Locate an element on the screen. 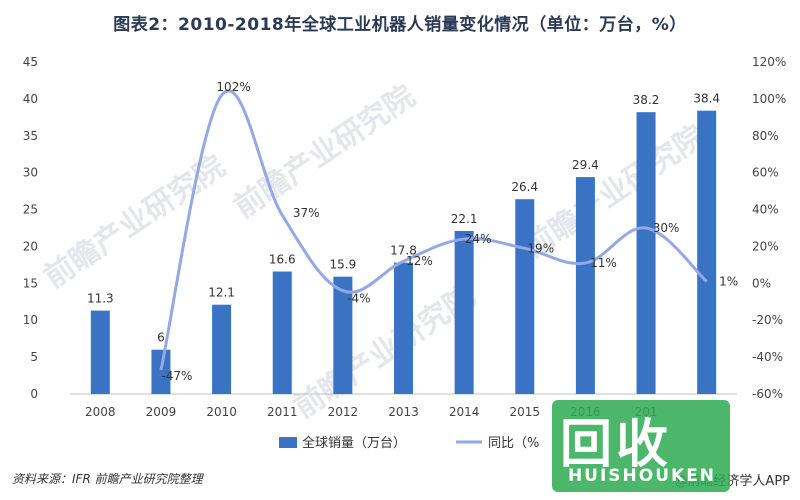 The width and height of the screenshot is (800, 500). bar-value-label: 38.4 is located at coordinates (706, 99).